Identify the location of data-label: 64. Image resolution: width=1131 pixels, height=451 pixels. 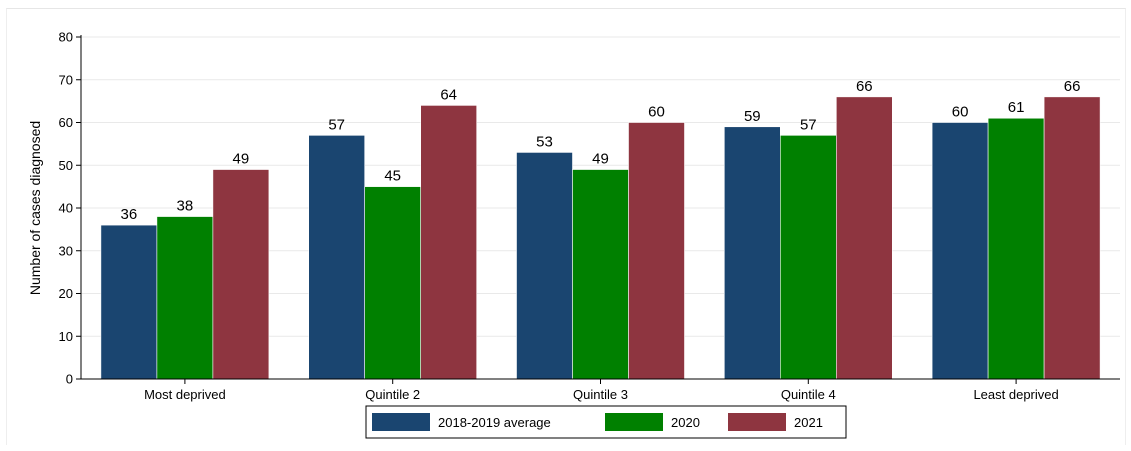
(448, 94).